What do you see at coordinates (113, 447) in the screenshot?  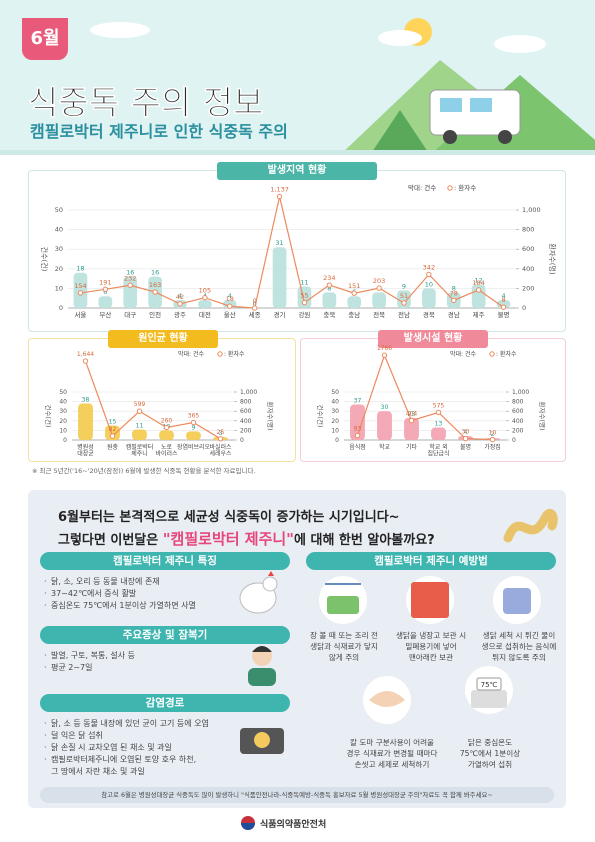 I see `x-tick-label: 원충` at bounding box center [113, 447].